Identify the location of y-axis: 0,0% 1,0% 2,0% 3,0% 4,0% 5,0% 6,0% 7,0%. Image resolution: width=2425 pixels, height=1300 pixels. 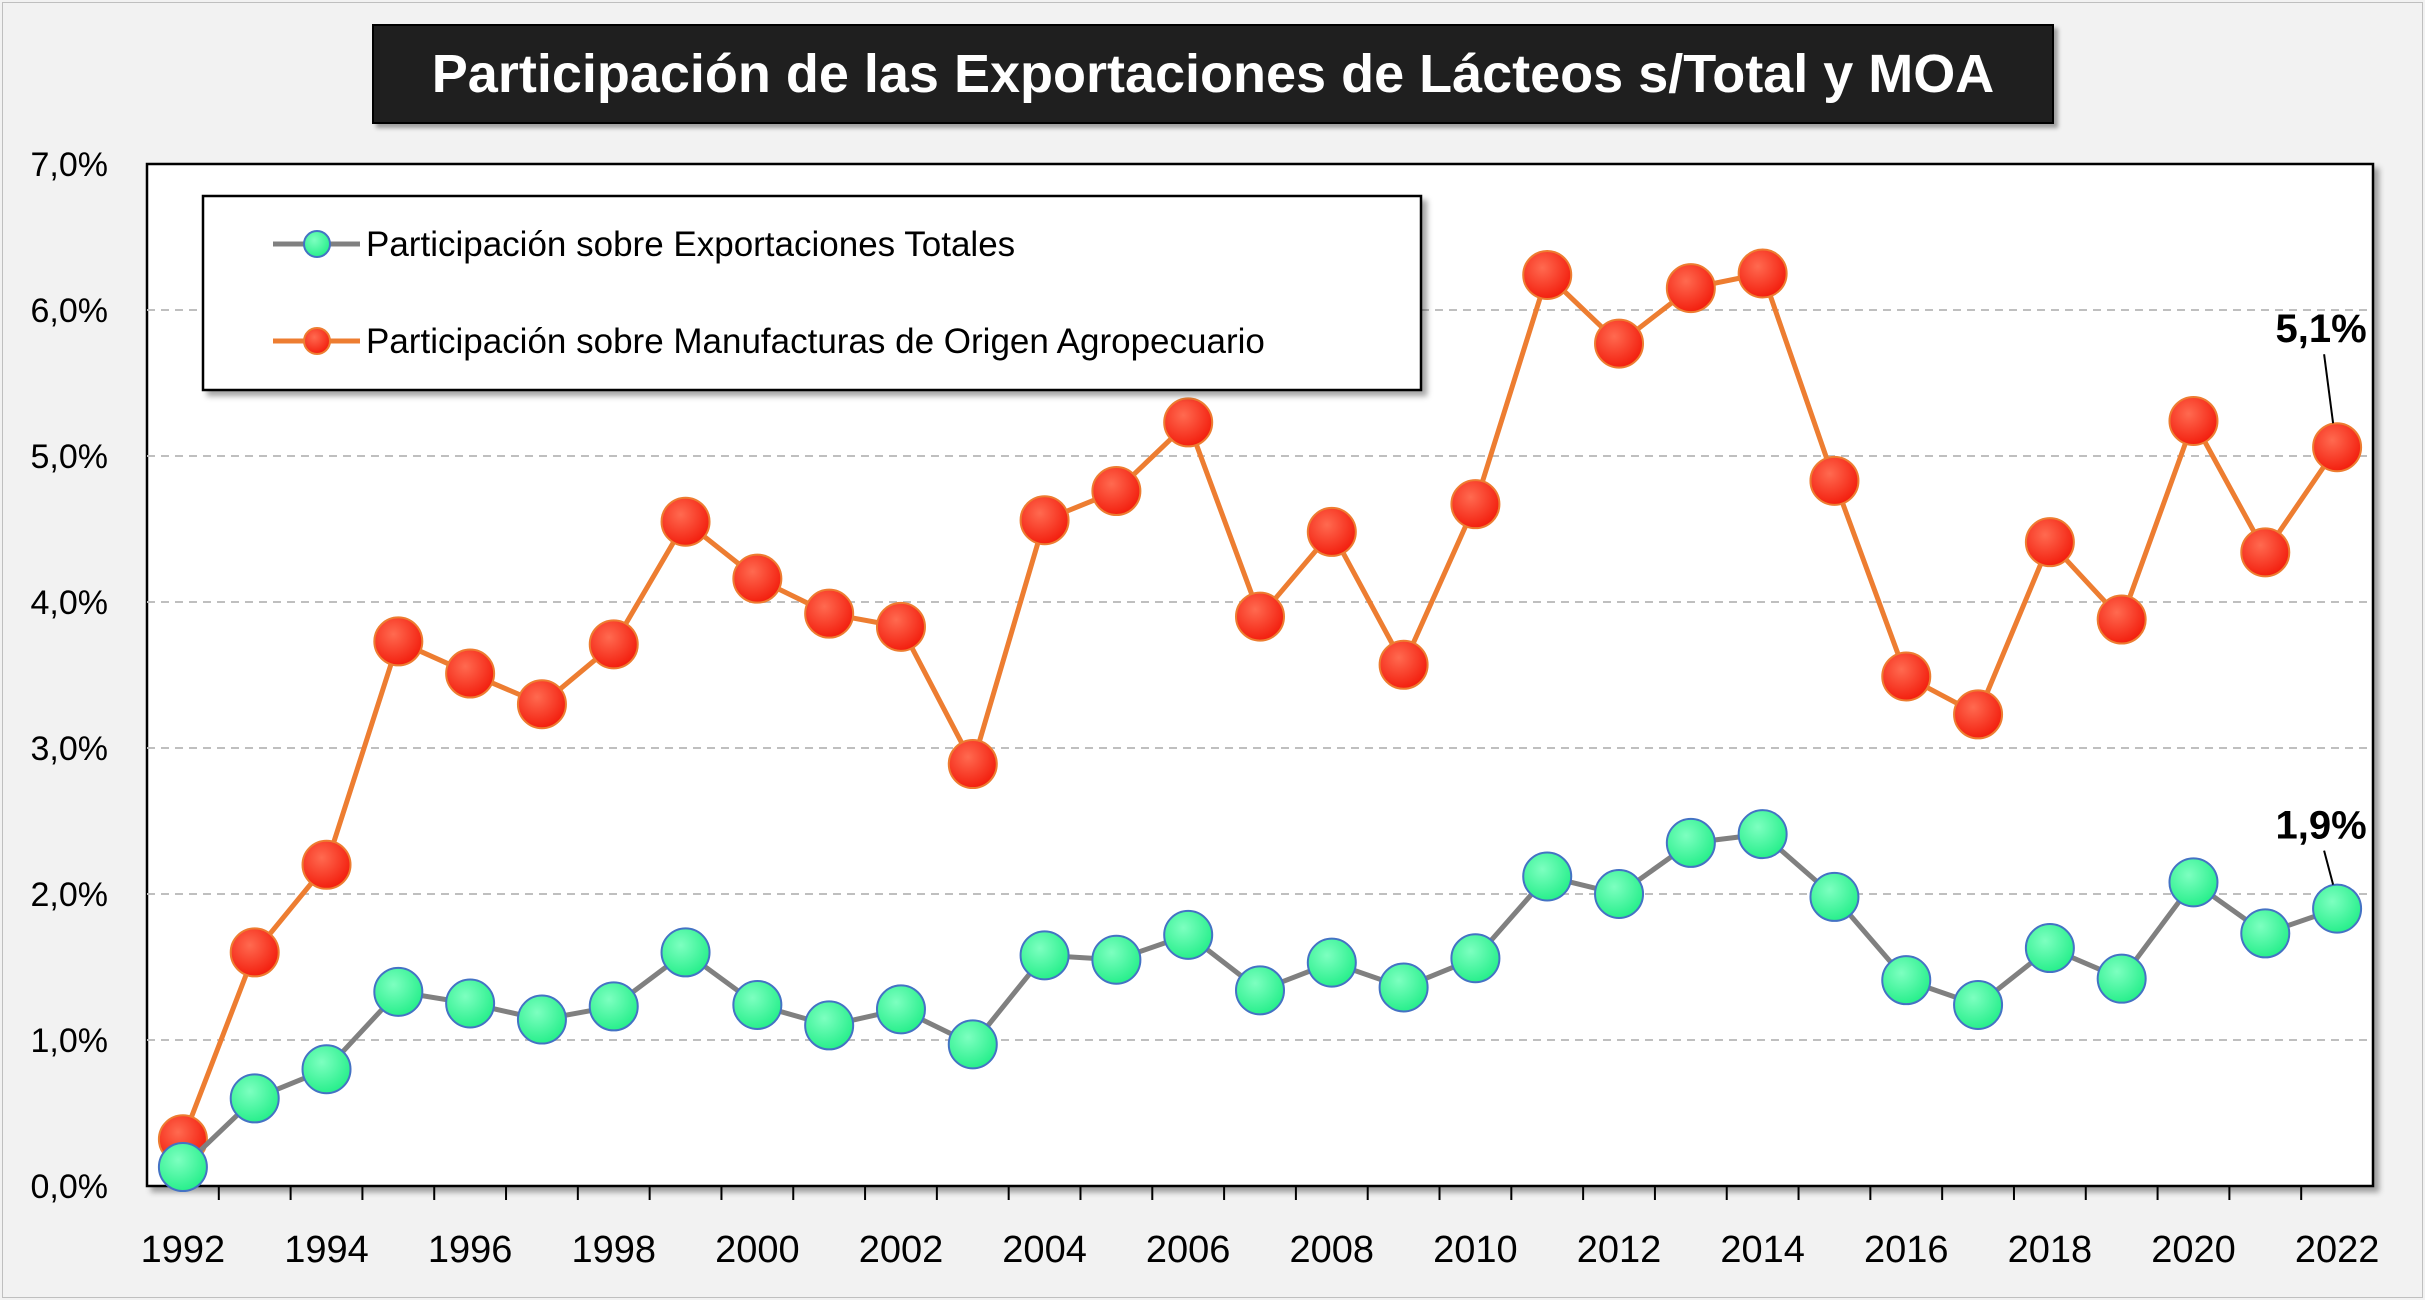
(70, 676).